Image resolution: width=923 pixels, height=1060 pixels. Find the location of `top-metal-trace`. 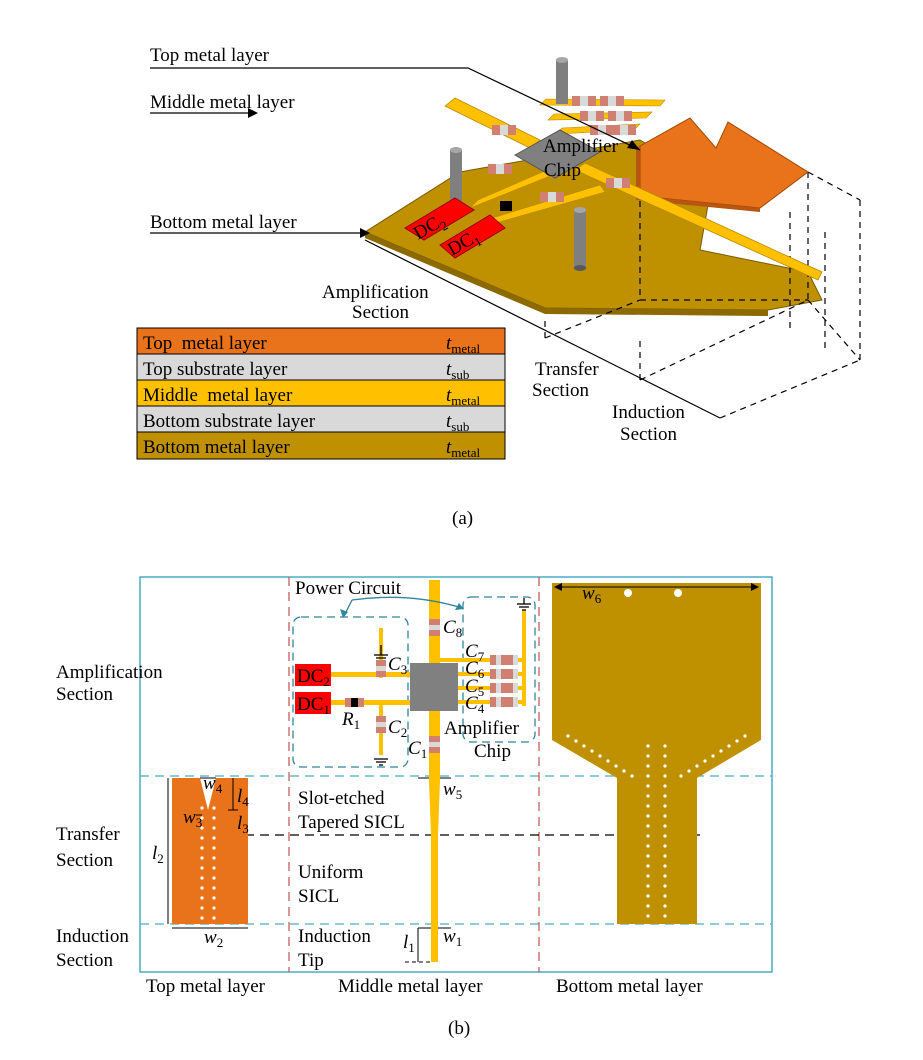

top-metal-trace is located at coordinates (210, 851).